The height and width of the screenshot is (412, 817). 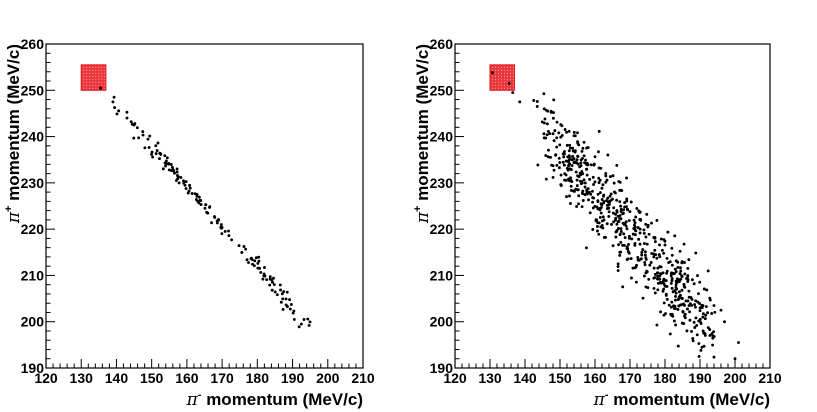 What do you see at coordinates (560, 378) in the screenshot?
I see `right-x-tick-label: 150` at bounding box center [560, 378].